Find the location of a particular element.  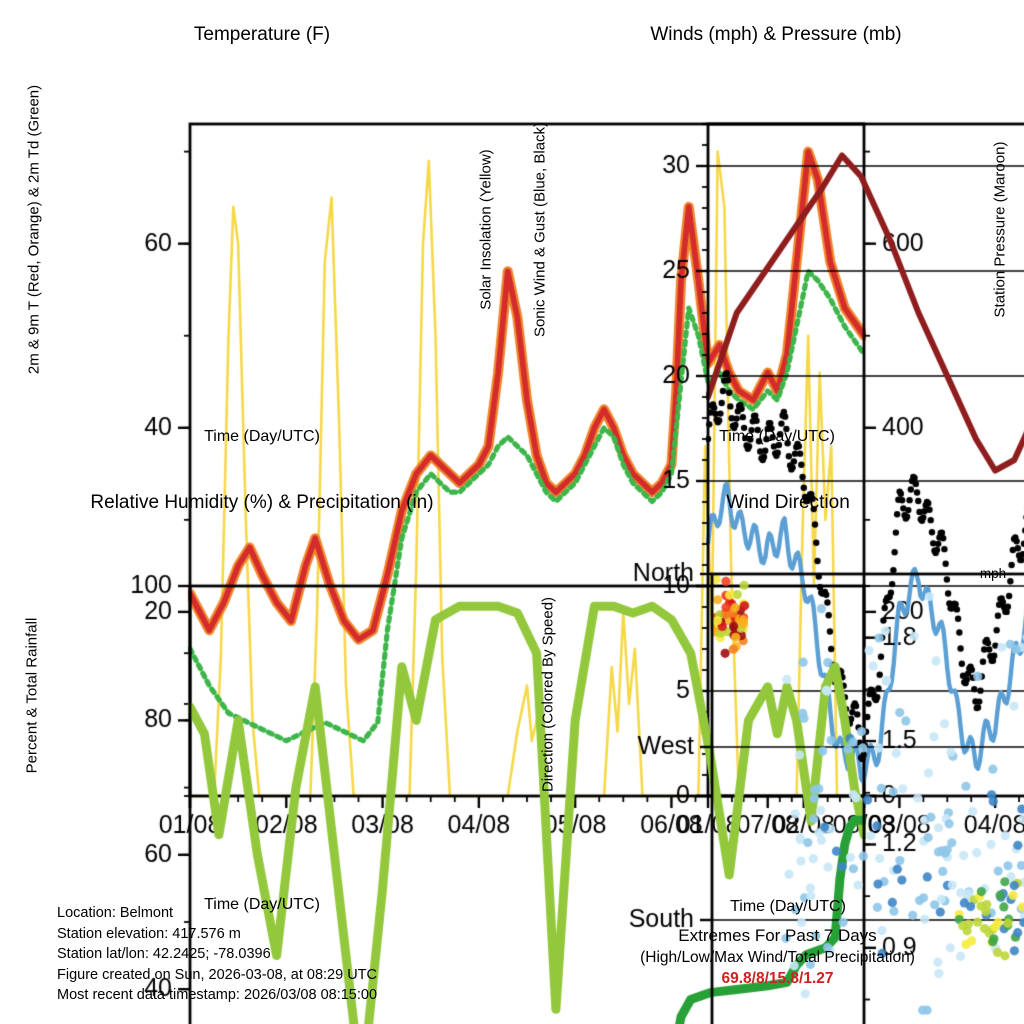

winds-y-left-label: Sonic Wind & Gust (Blue, Black) is located at coordinates (540, 229).